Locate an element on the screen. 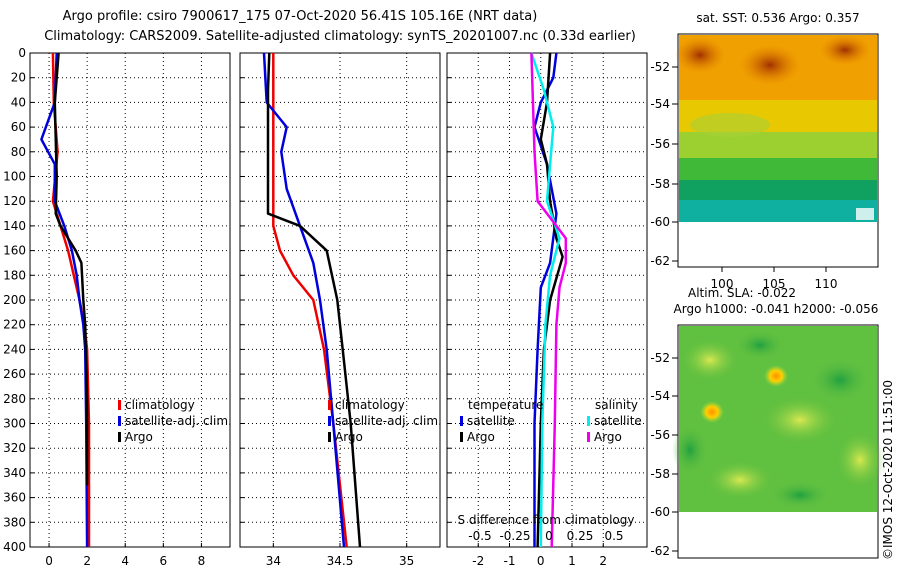 Image resolution: width=900 pixels, height=580 pixels. depth-tick-label: 40 is located at coordinates (18, 102).